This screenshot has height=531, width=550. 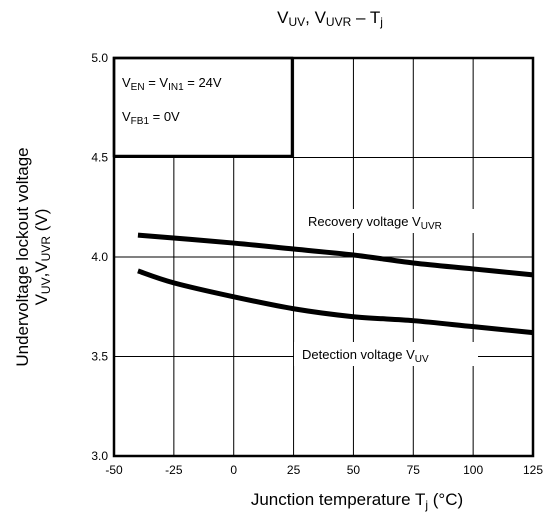 What do you see at coordinates (473, 470) in the screenshot?
I see `x-tick-label: 100` at bounding box center [473, 470].